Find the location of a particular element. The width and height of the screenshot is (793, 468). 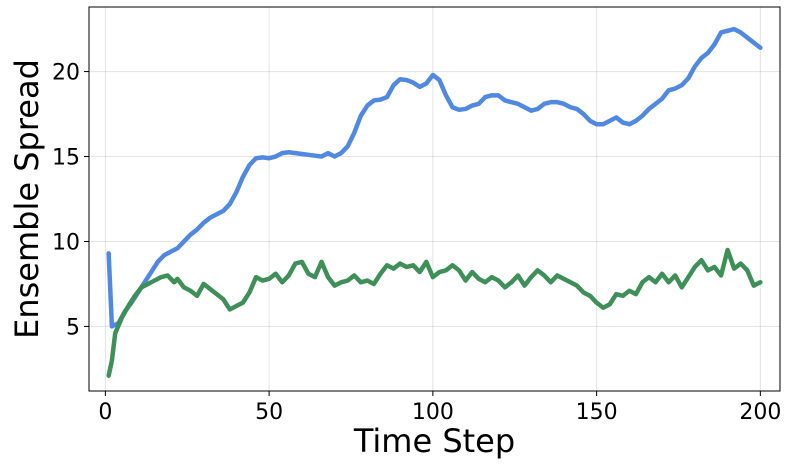

y-axis-label: Ensemble Spread is located at coordinates (27, 199).